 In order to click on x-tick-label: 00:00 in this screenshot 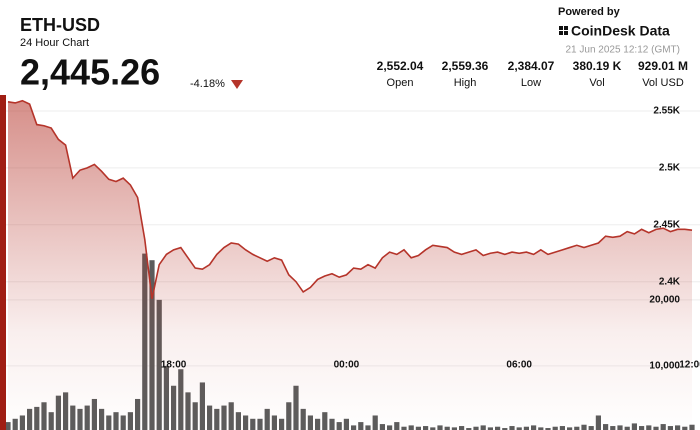, I will do `click(347, 365)`.